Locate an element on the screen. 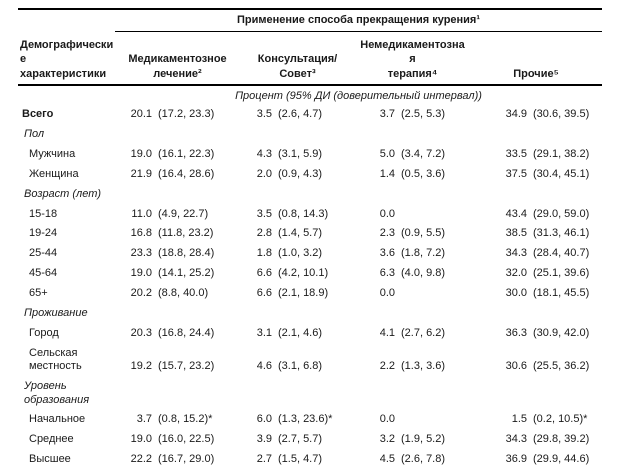  data-cell: 3.5 (2.6, 4.7) is located at coordinates (297, 115).